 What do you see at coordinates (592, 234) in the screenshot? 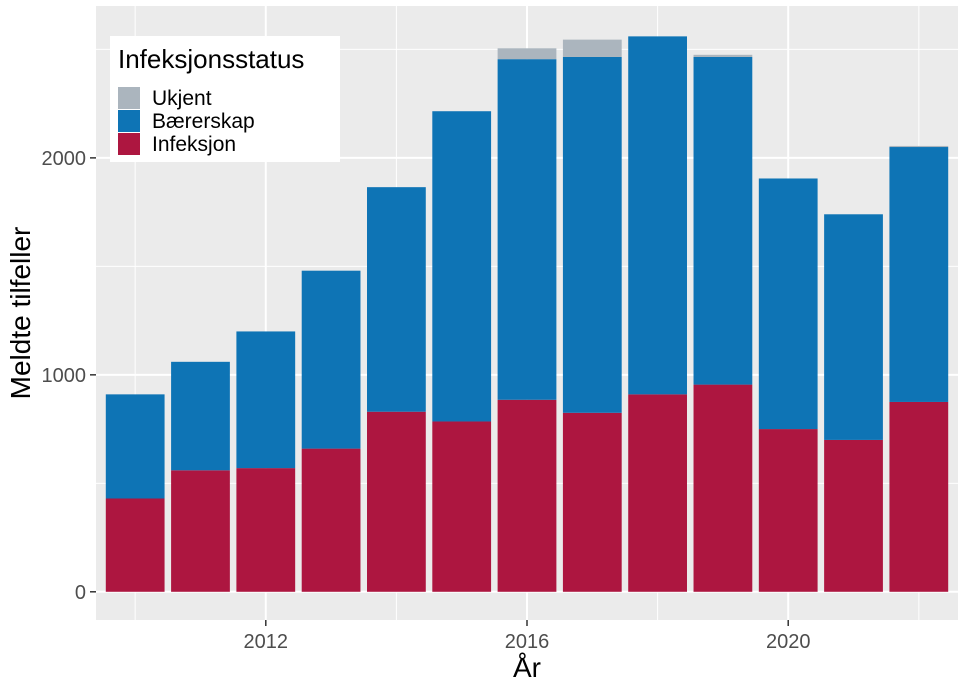
I see `bar-b-rerskap-2017` at bounding box center [592, 234].